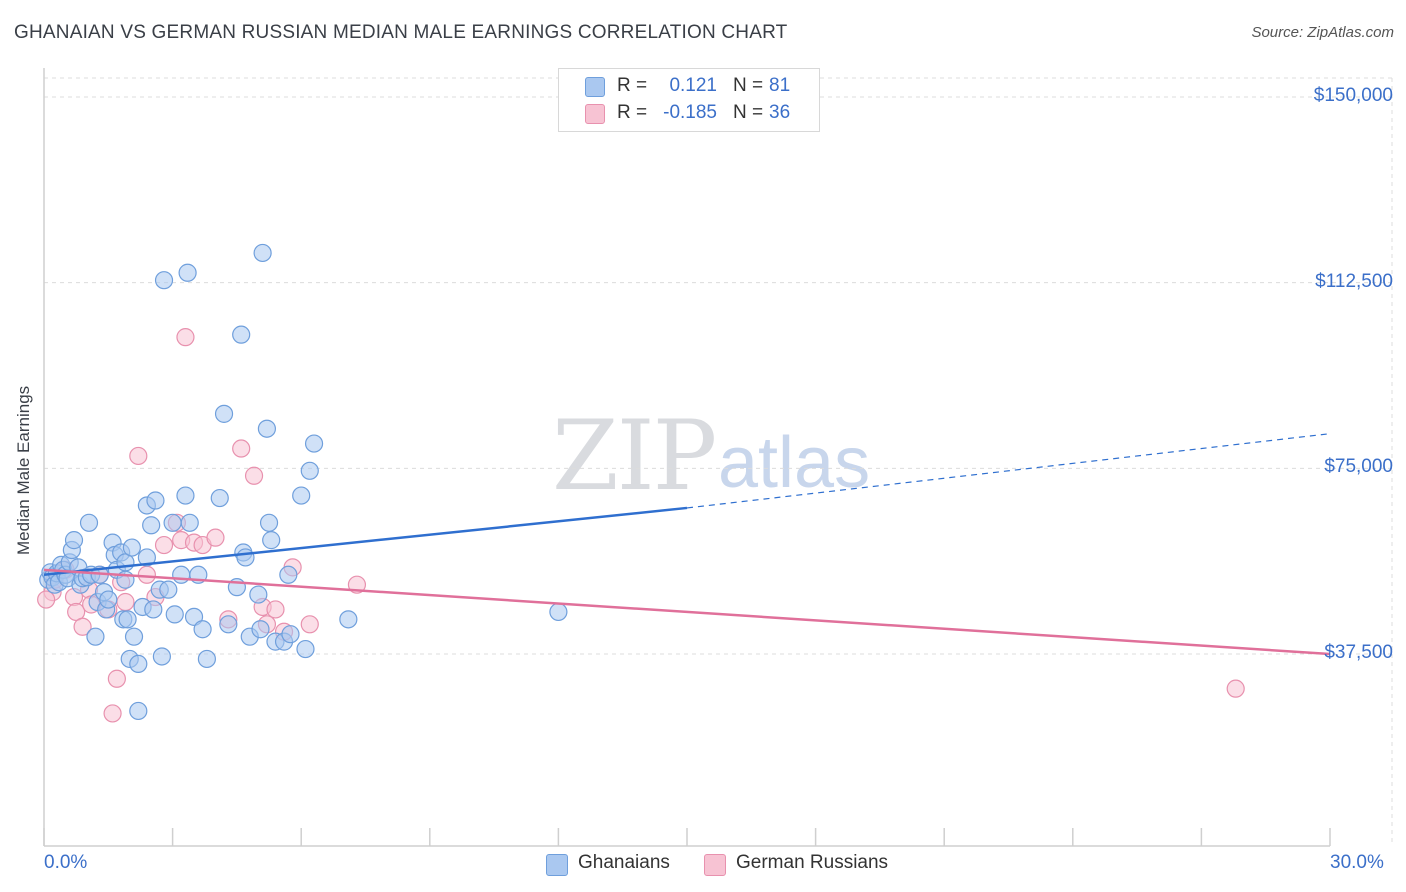  I want to click on source-label: Source: ZipAtlas.com, so click(1322, 32).